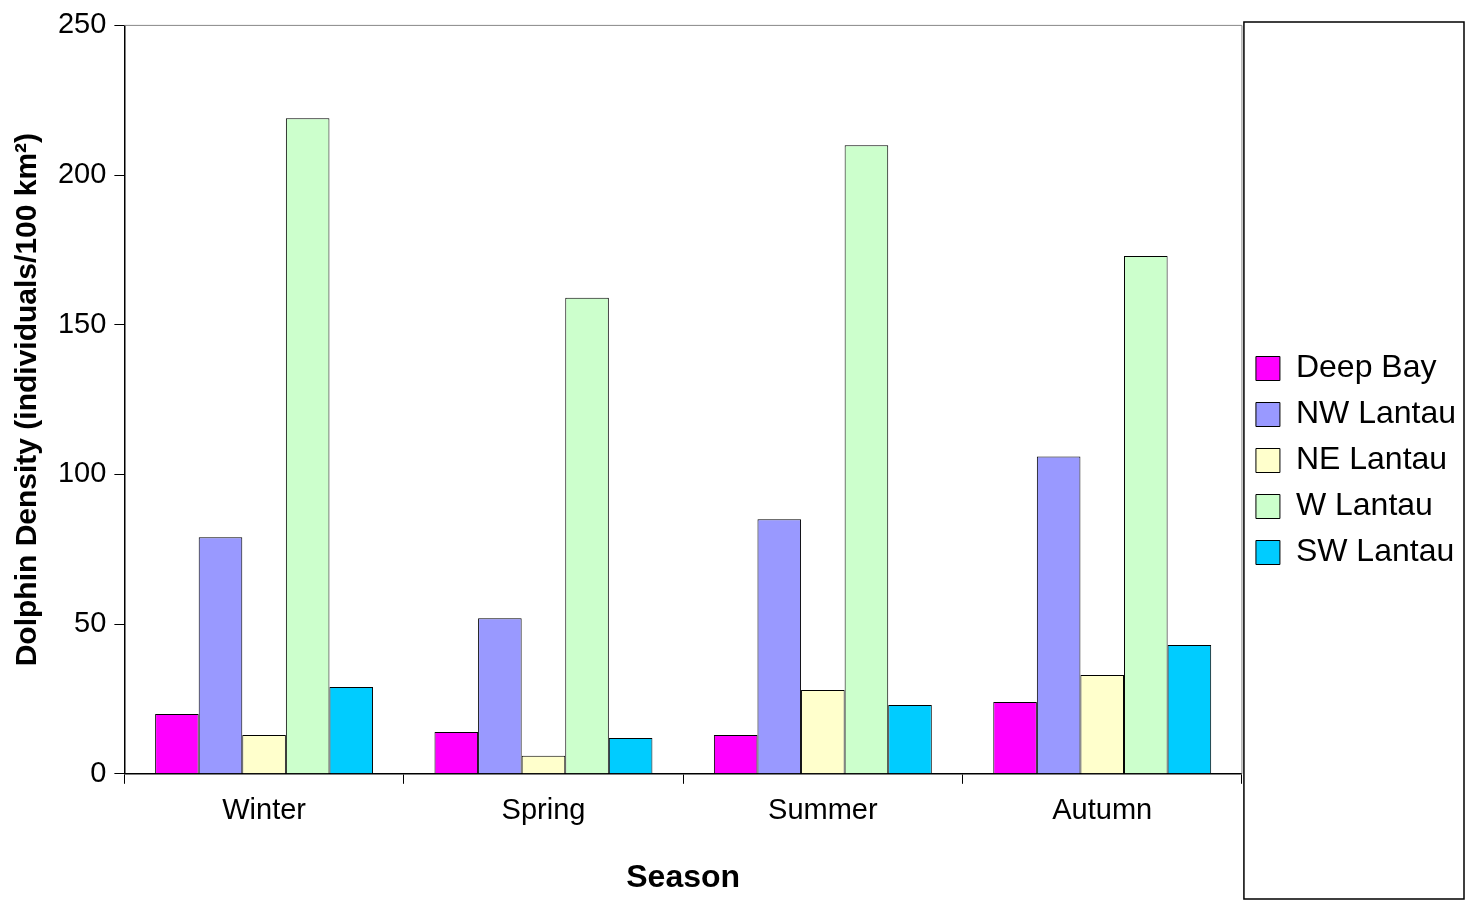  Describe the element at coordinates (1366, 366) in the screenshot. I see `legend-label: Deep Bay` at that location.